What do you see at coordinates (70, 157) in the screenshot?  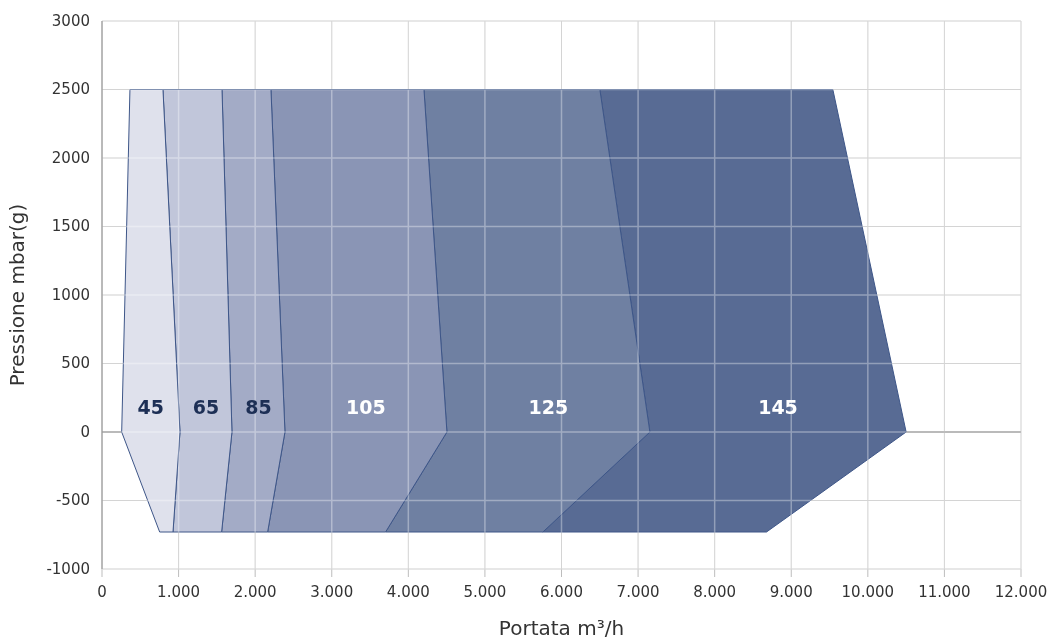 I see `y-tick-label: 2000` at bounding box center [70, 157].